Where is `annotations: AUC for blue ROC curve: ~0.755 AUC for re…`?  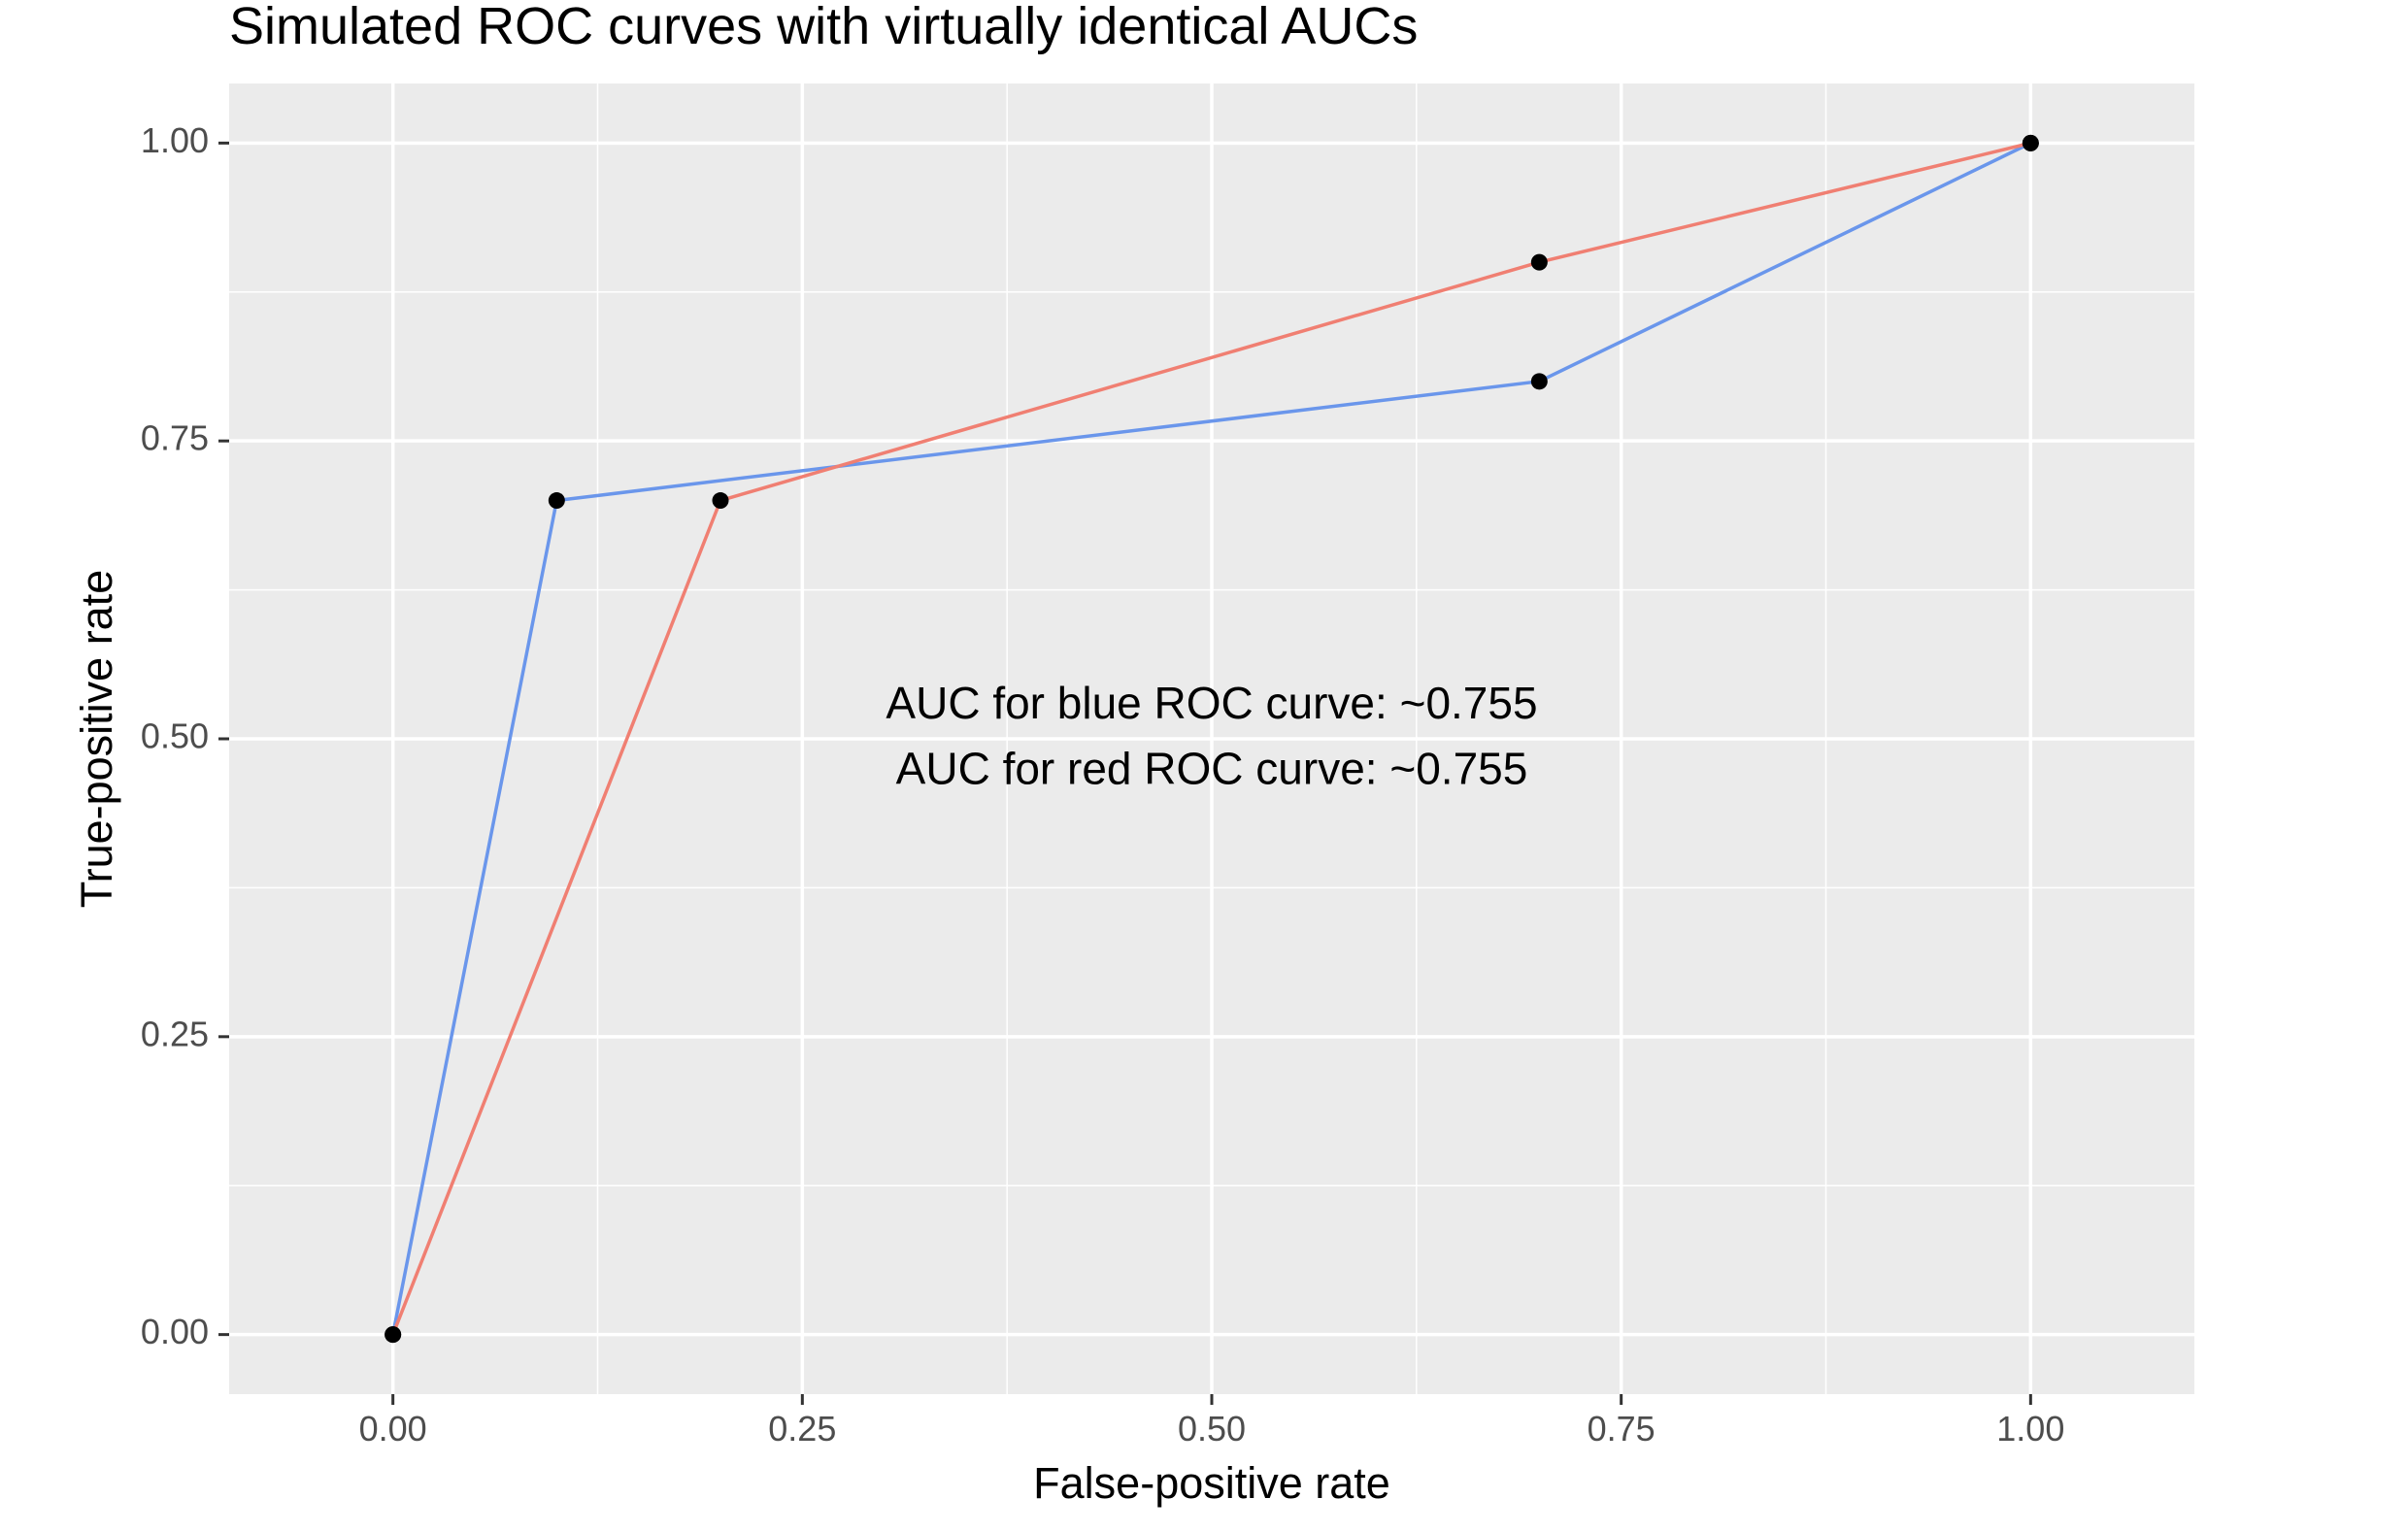 annotations: AUC for blue ROC curve: ~0.755 AUC for re… is located at coordinates (1211, 736).